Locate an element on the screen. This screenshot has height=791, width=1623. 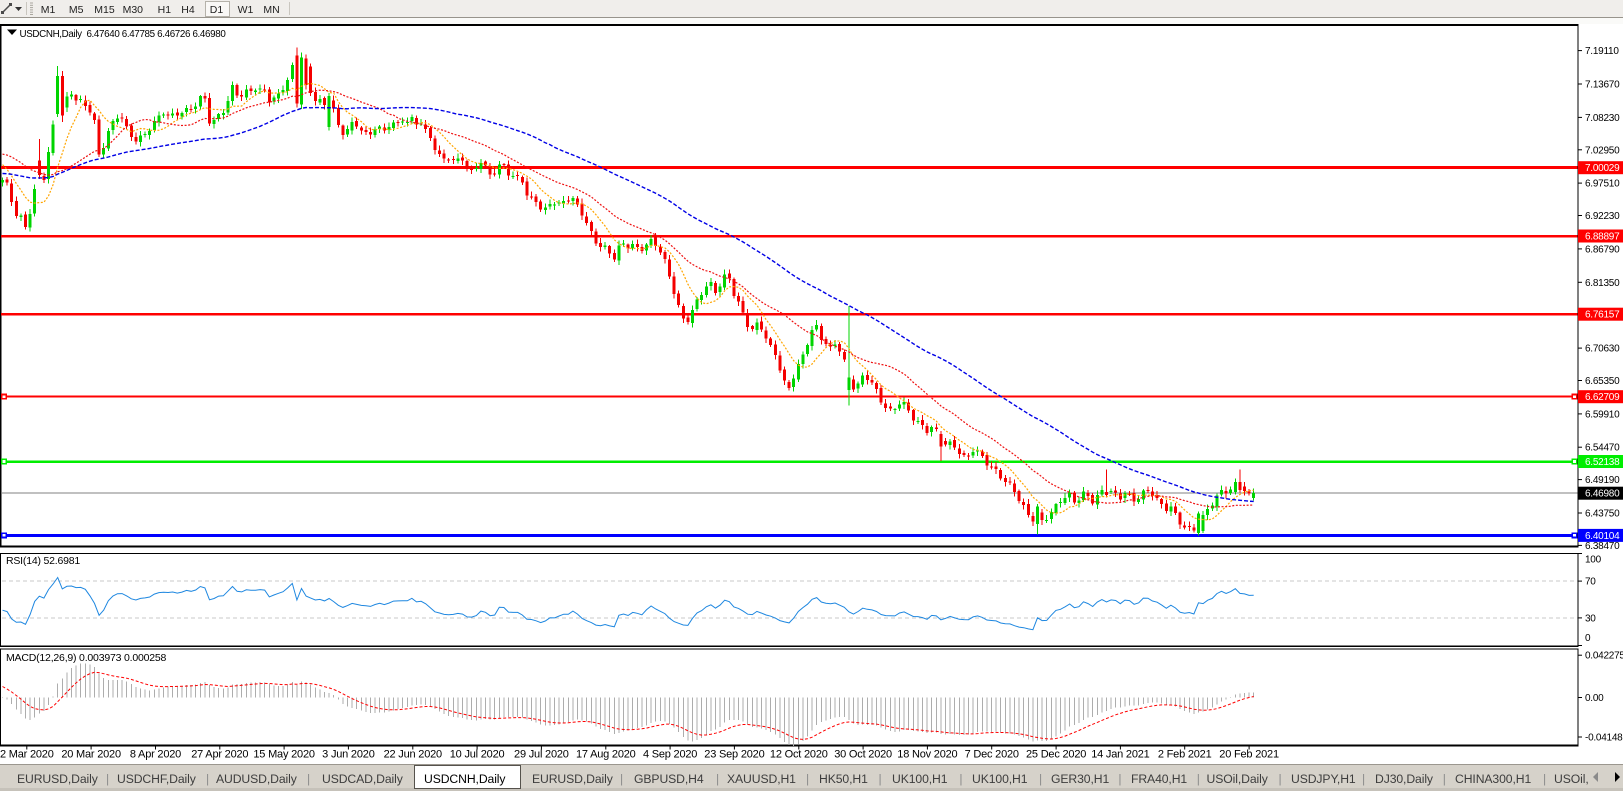
svg-text: 7.13670 is located at coordinates (1602, 85).